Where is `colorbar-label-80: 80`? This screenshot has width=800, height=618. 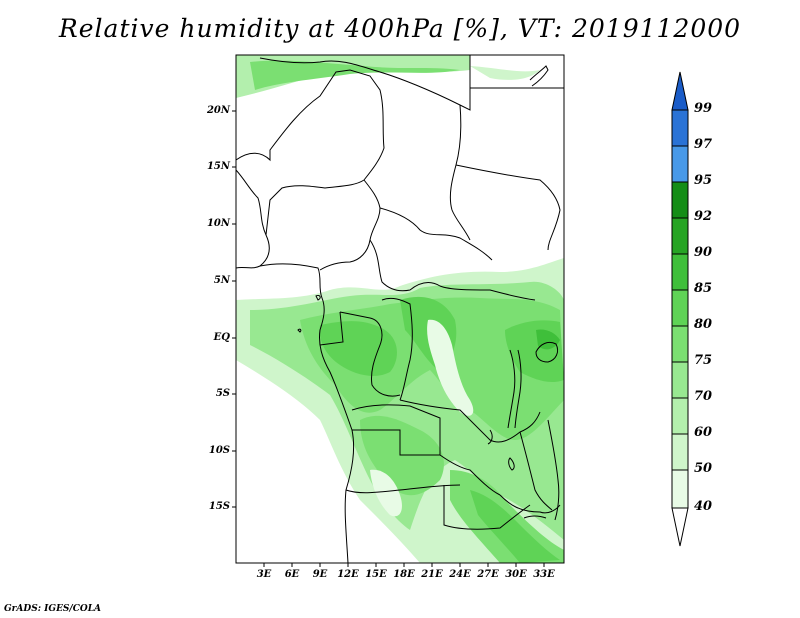
colorbar-label-80: 80 is located at coordinates (703, 324).